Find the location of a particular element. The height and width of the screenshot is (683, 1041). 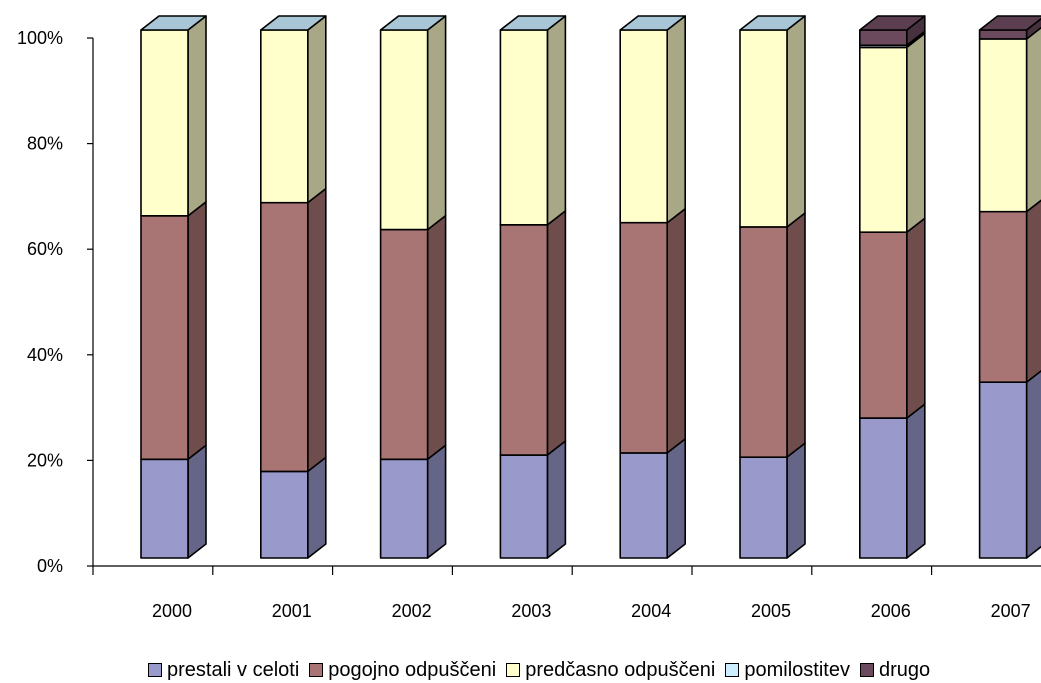

legend-label-pogojno: pogojno odpuščeni is located at coordinates (412, 669).